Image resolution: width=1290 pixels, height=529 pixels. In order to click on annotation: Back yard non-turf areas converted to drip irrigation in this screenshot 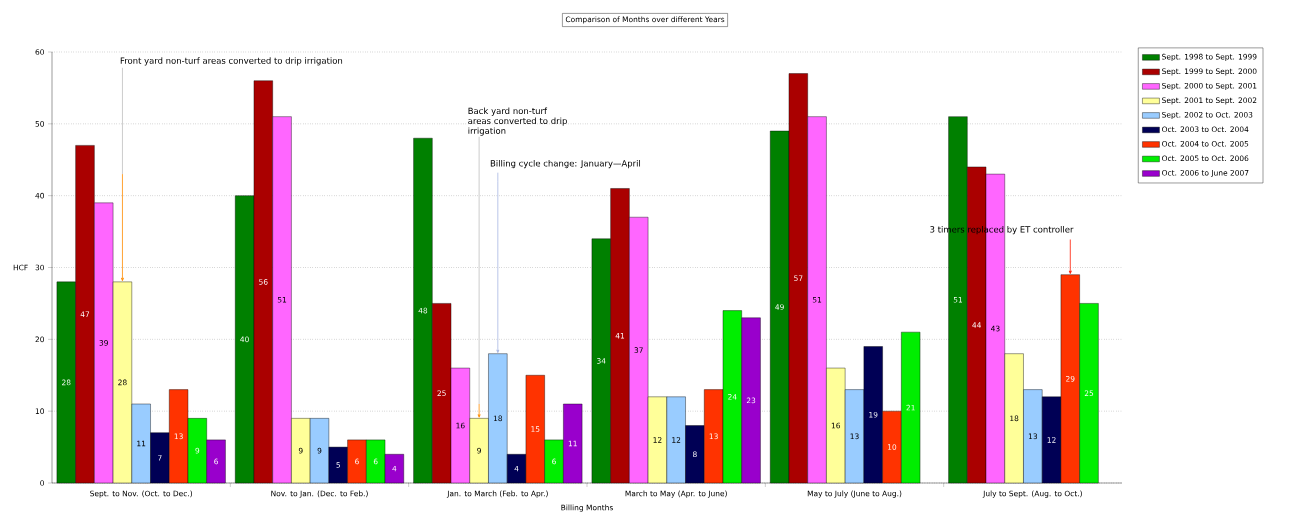, I will do `click(517, 121)`.